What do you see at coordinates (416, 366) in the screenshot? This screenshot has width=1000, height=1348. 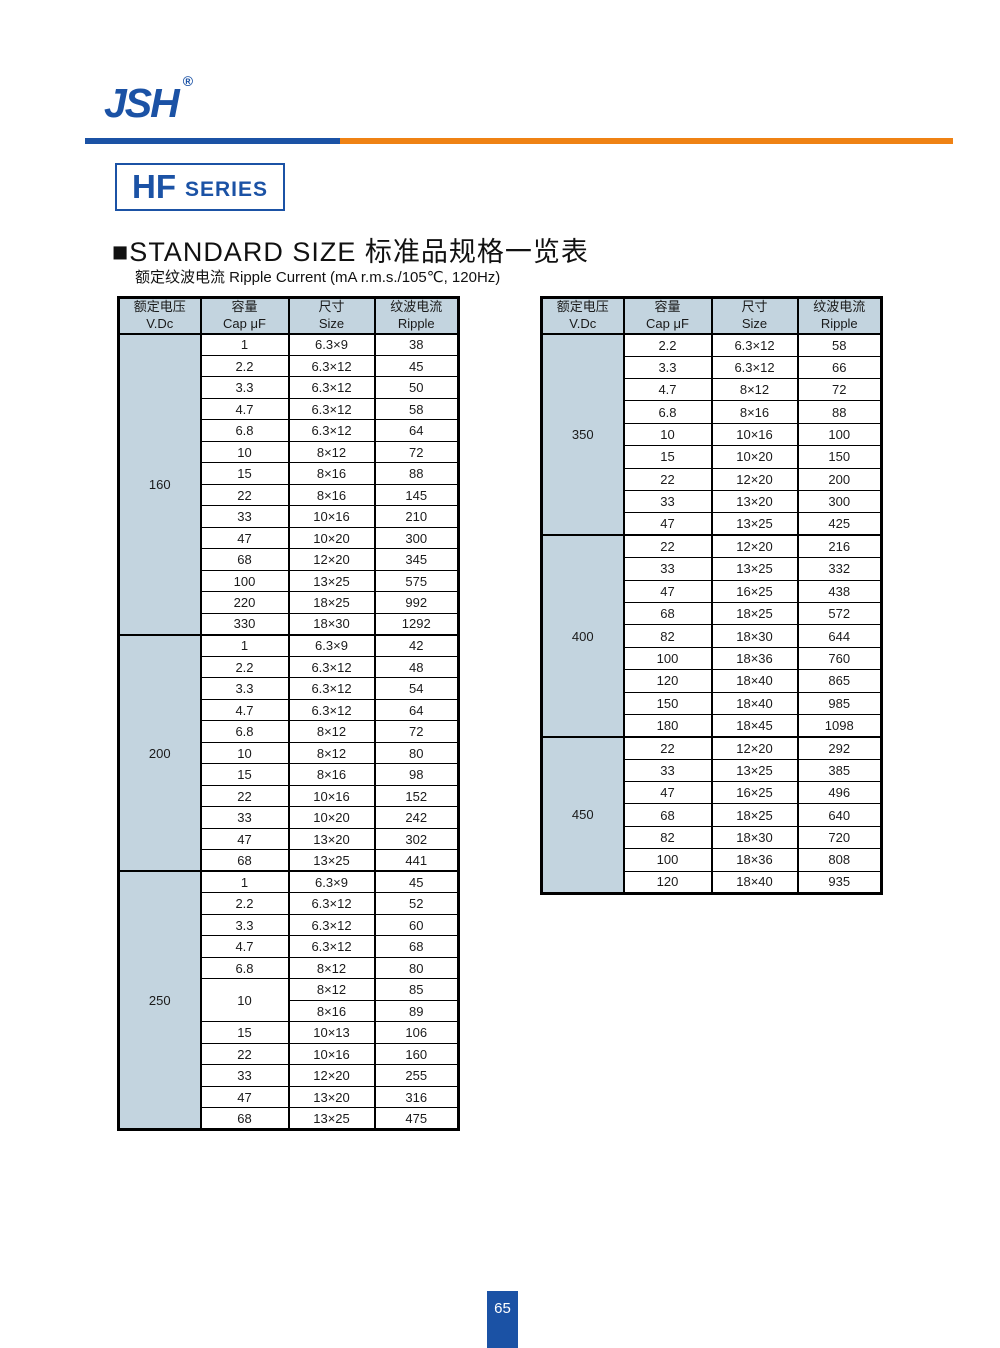 I see `ripple-cell: 45` at bounding box center [416, 366].